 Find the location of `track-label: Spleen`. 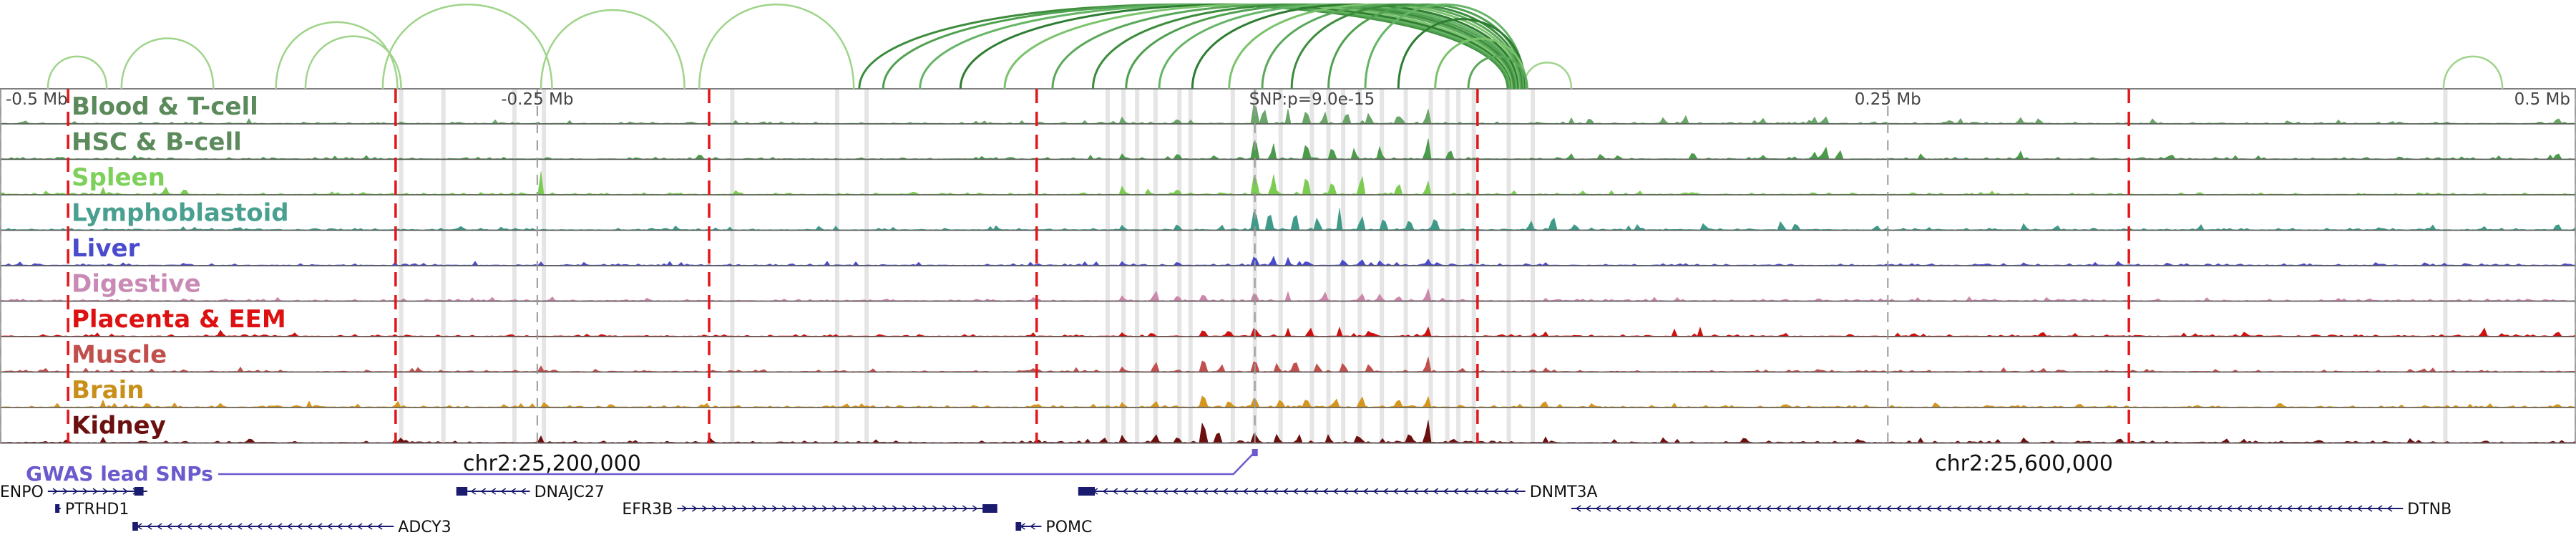

track-label: Spleen is located at coordinates (118, 177).